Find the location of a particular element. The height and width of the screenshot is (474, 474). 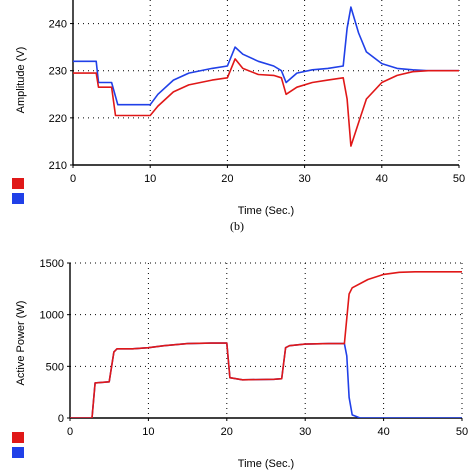

y-tick-label: 500 is located at coordinates (55, 367).